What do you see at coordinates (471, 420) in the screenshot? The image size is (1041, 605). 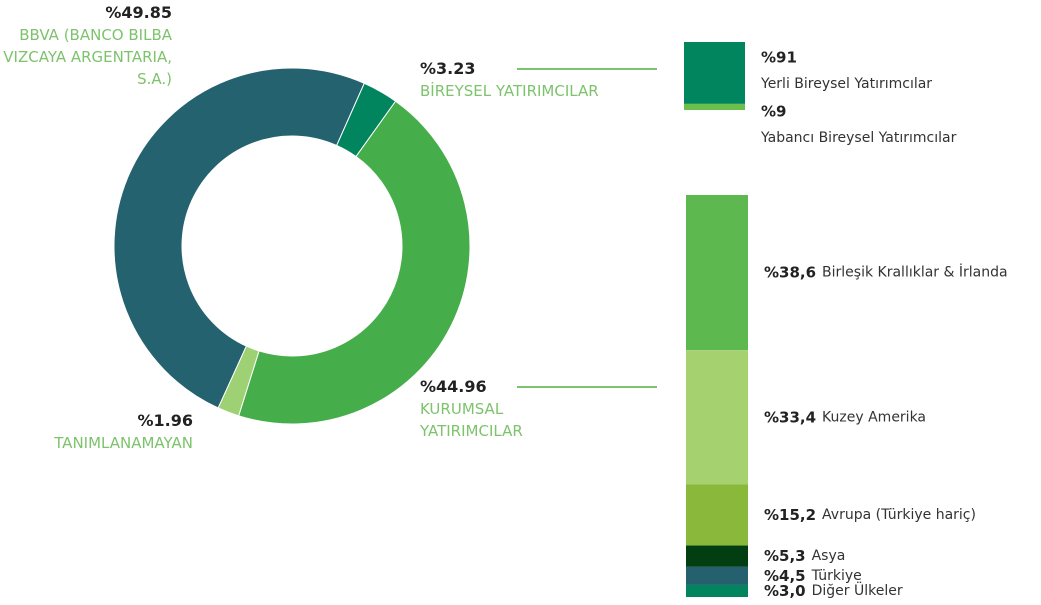 I see `category-label: KURUMSAL YATIRIMCILAR` at bounding box center [471, 420].